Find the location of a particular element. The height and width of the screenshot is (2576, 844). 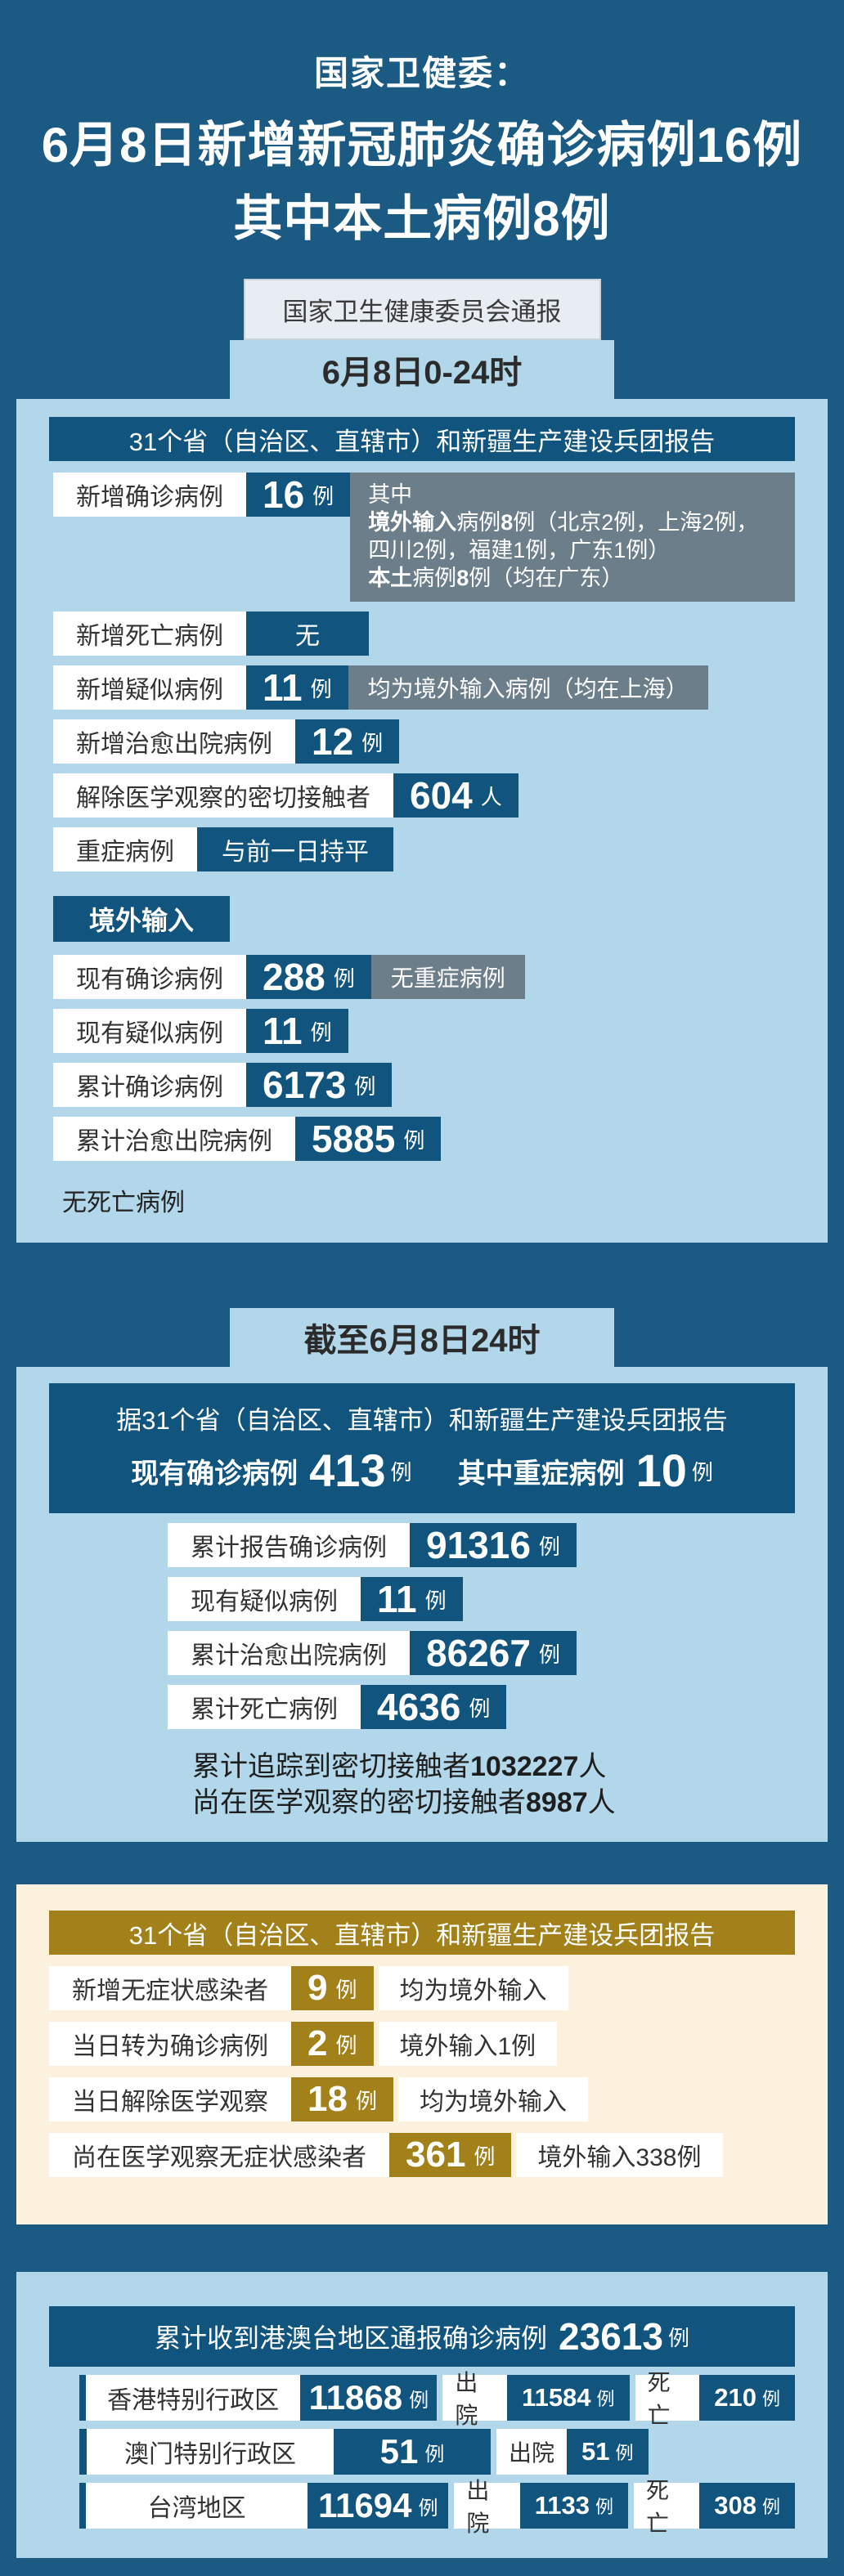

stat-number: 4636 is located at coordinates (419, 1707).